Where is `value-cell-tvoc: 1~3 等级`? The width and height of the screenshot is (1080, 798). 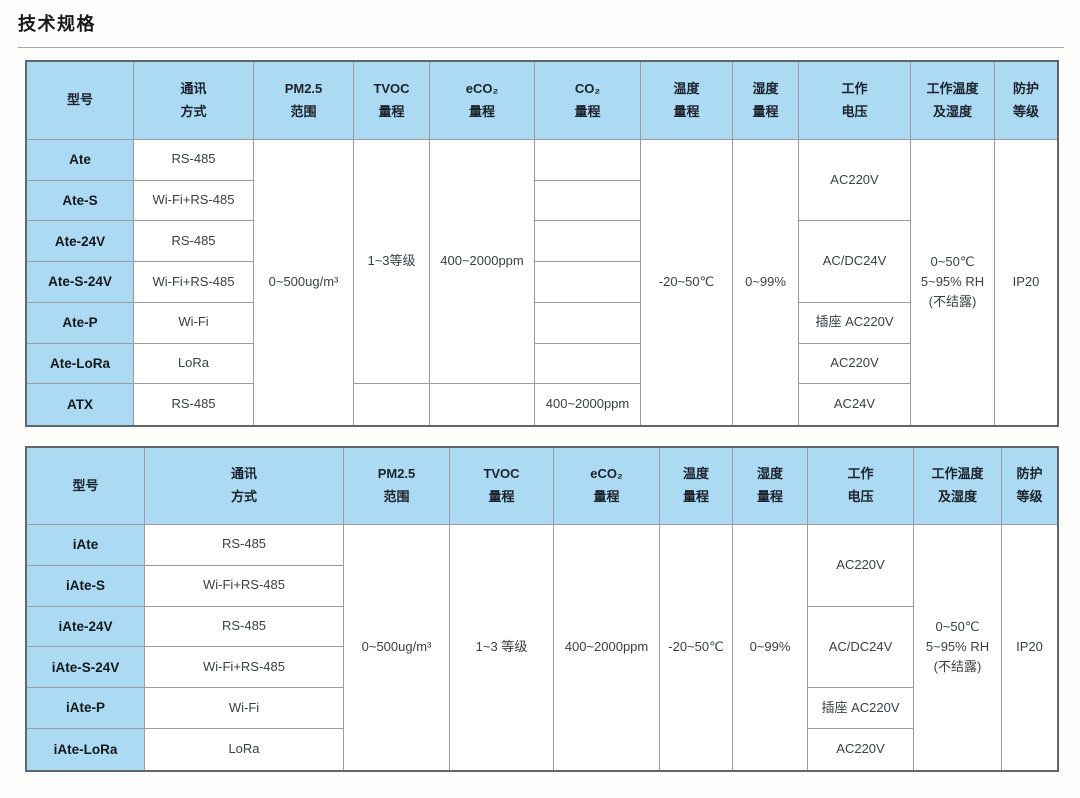
value-cell-tvoc: 1~3 等级 is located at coordinates (502, 647).